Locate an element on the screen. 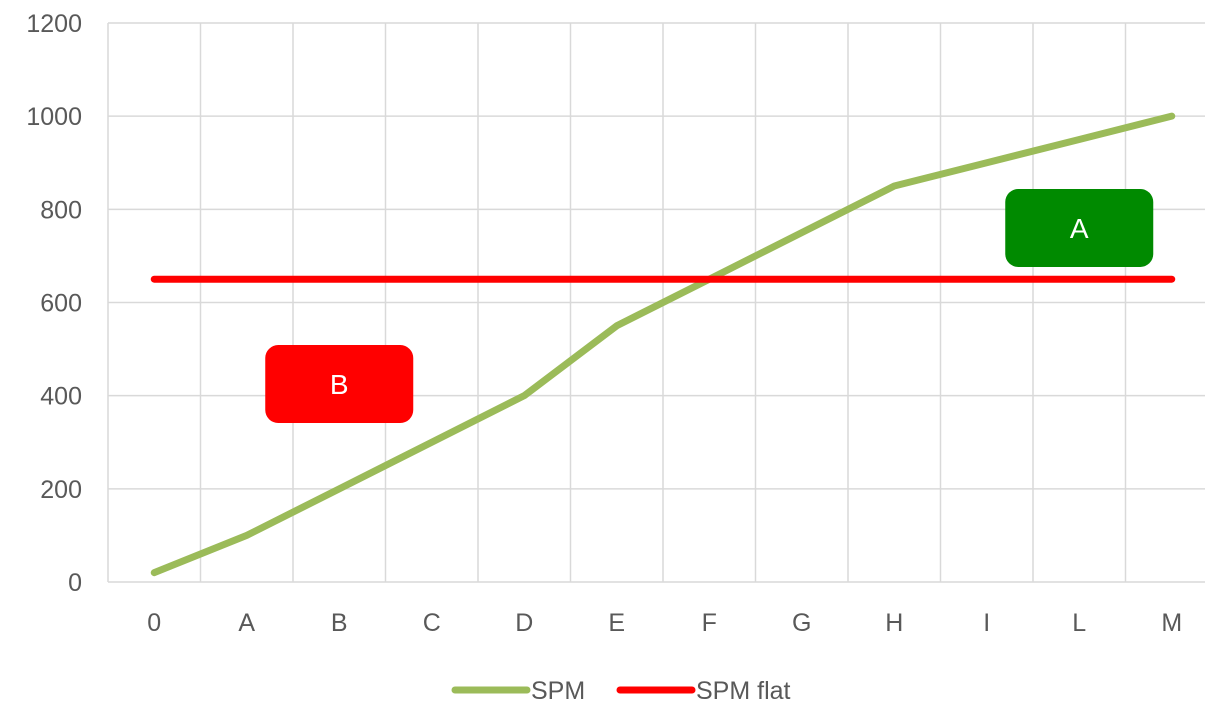 This screenshot has height=707, width=1205. y-tick-label: 1000 is located at coordinates (54, 117).